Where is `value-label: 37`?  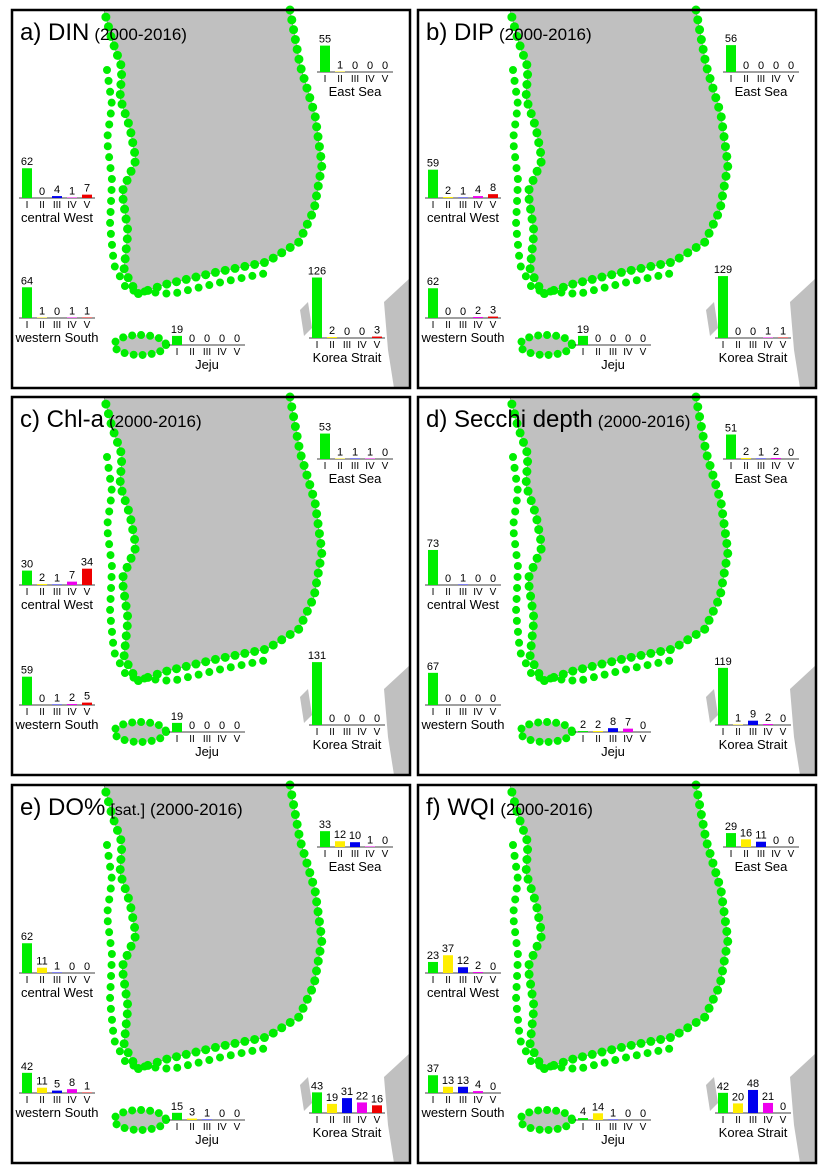
value-label: 37 is located at coordinates (448, 949).